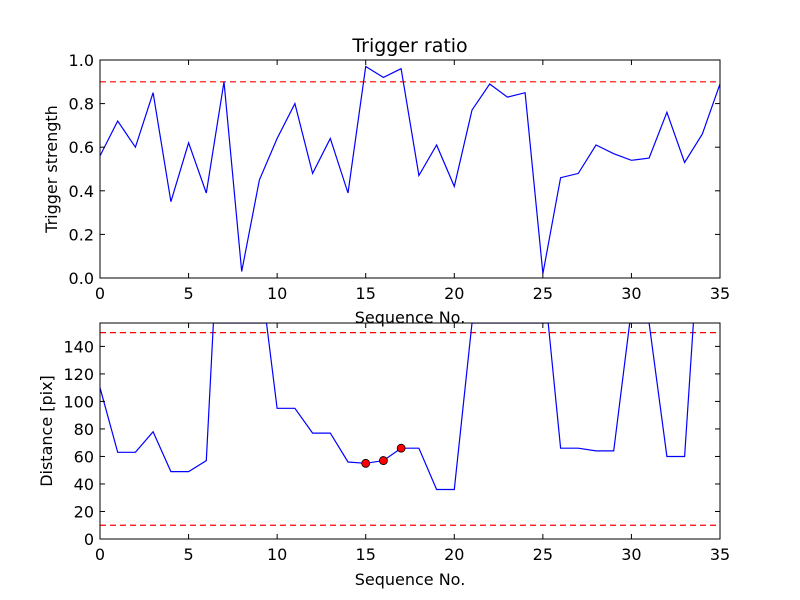 The width and height of the screenshot is (800, 600). What do you see at coordinates (720, 293) in the screenshot?
I see `top-x-tick-label: 35` at bounding box center [720, 293].